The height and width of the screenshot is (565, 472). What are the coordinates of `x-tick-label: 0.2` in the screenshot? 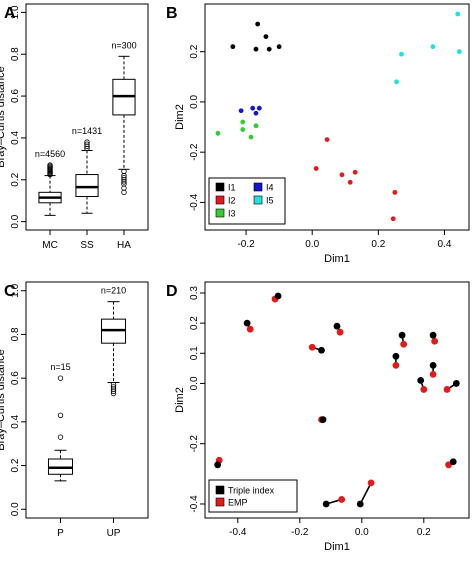 It's located at (424, 532).